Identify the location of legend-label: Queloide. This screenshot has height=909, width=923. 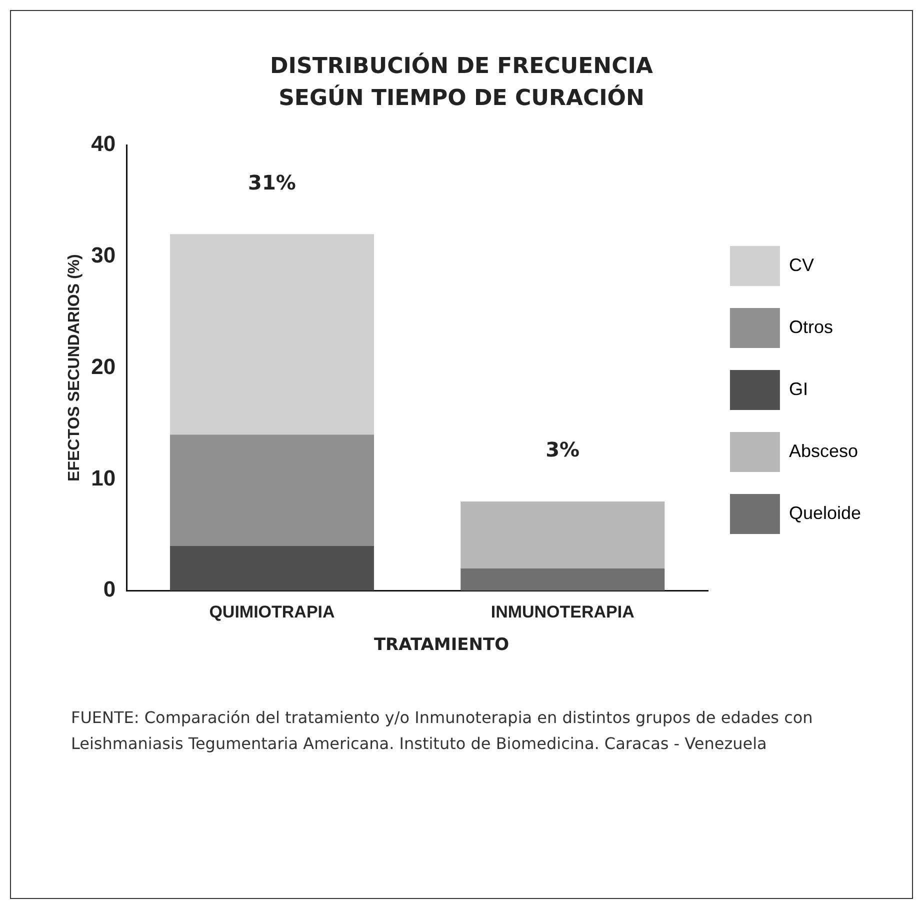
(825, 512).